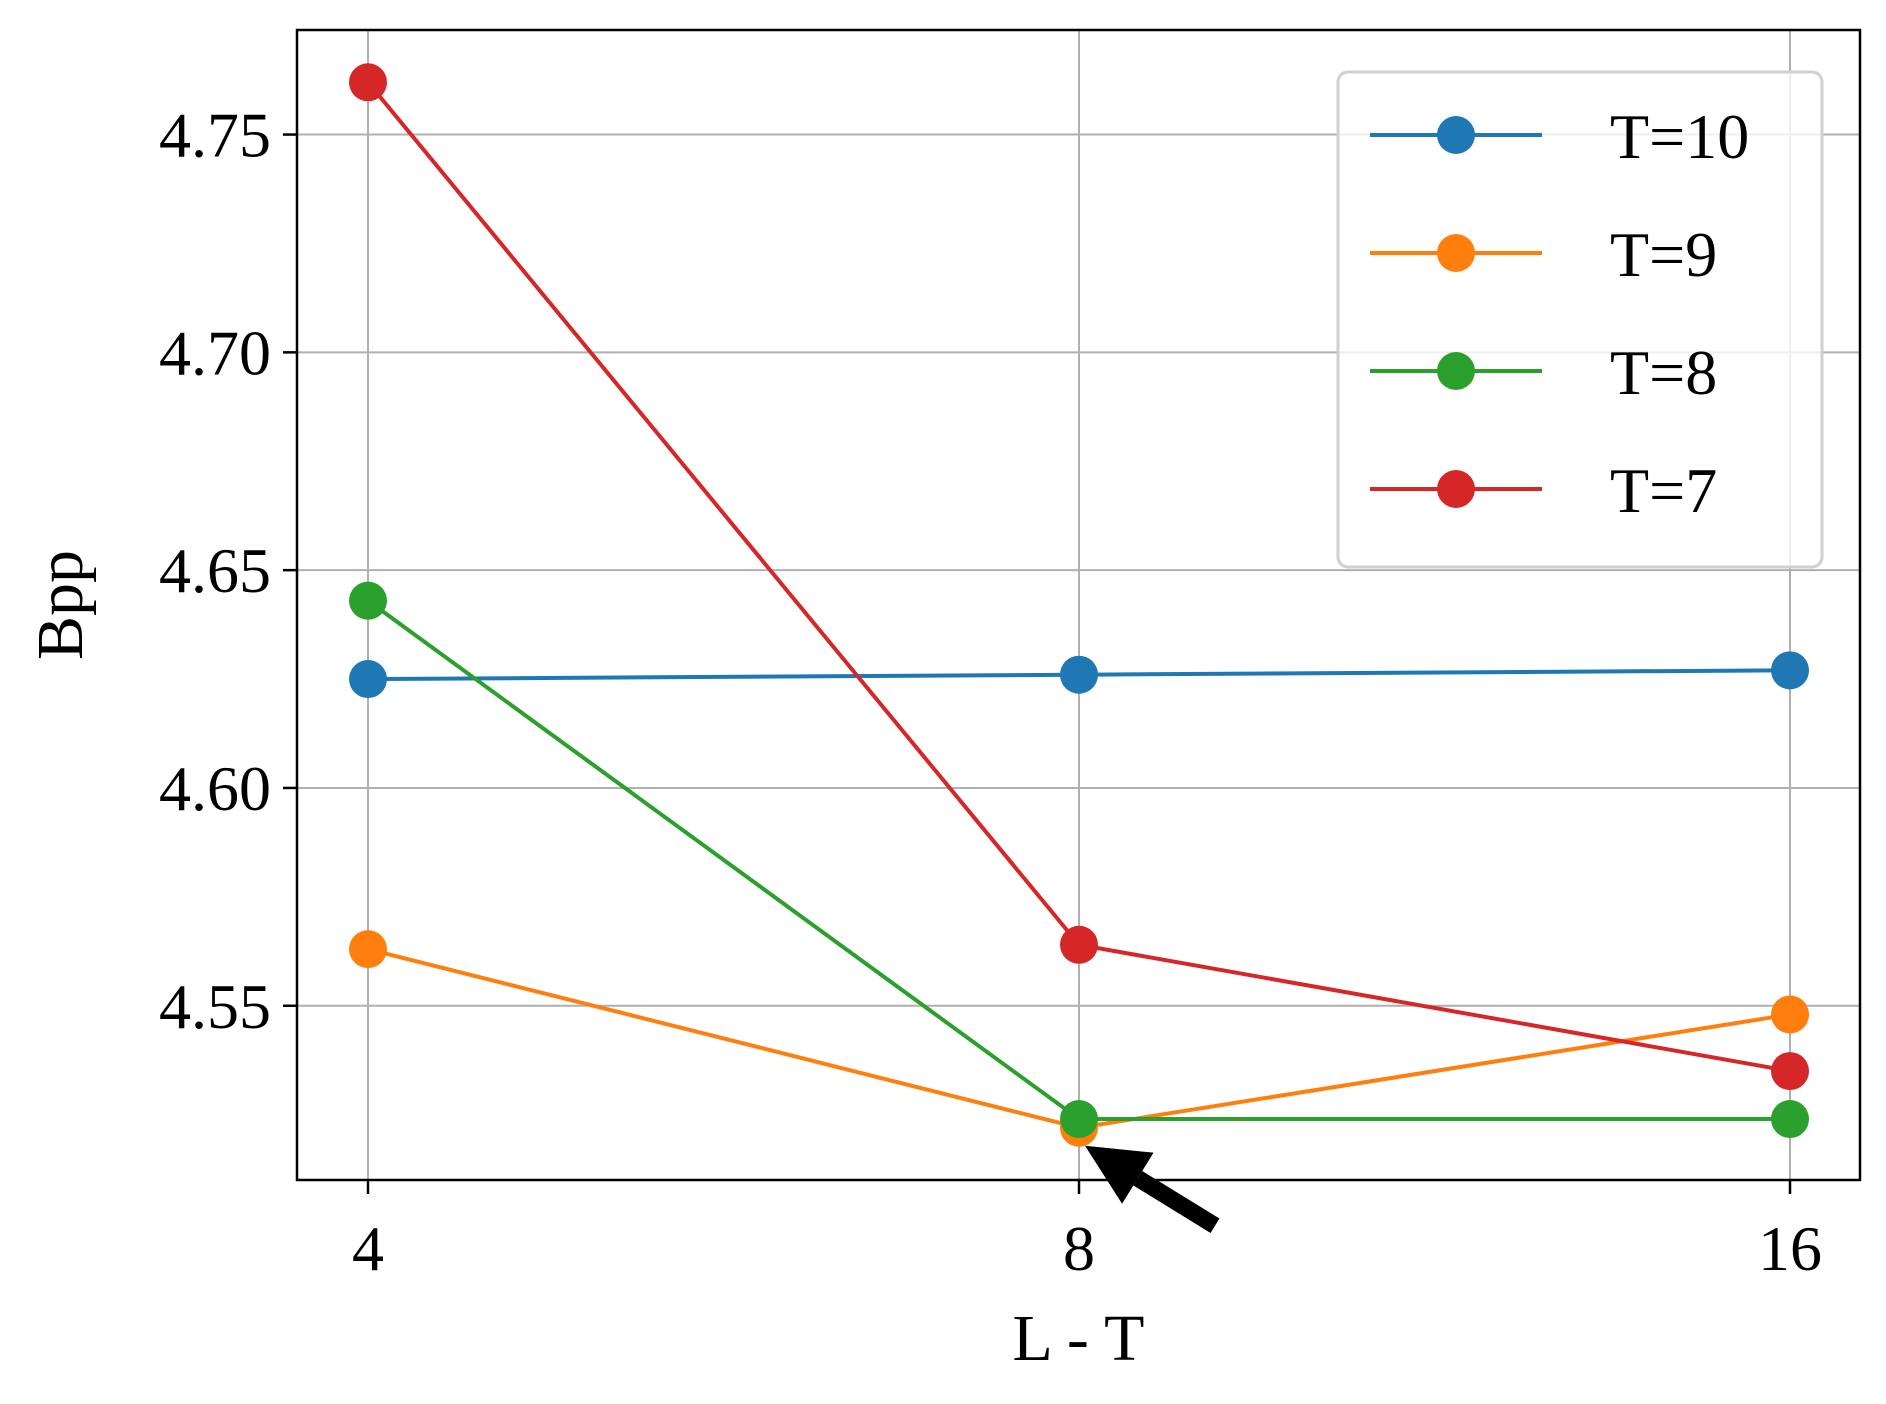  I want to click on y-tick-label: 4.65, so click(215, 570).